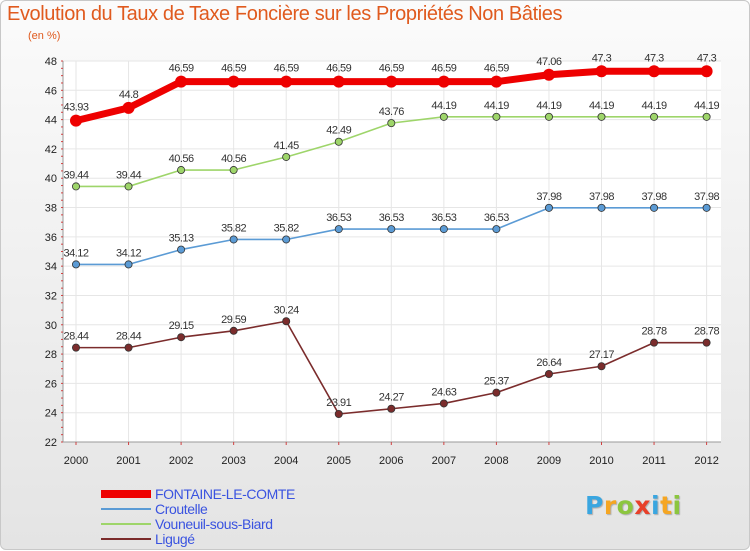 The height and width of the screenshot is (551, 750). I want to click on y-tick-label: 48, so click(51, 62).